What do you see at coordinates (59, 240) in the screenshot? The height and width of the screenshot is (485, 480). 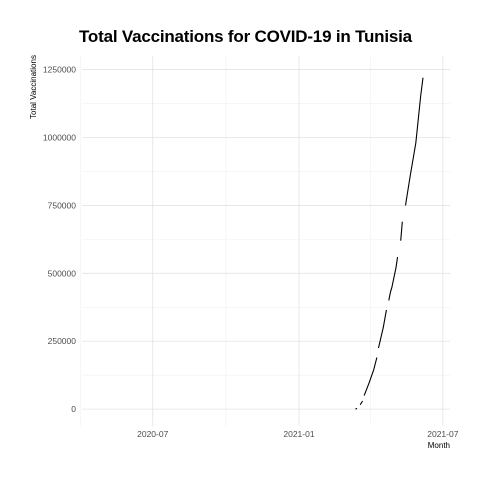 I see `y-tick-labels: 0 250000 500000 750000 1000000 1250000` at bounding box center [59, 240].